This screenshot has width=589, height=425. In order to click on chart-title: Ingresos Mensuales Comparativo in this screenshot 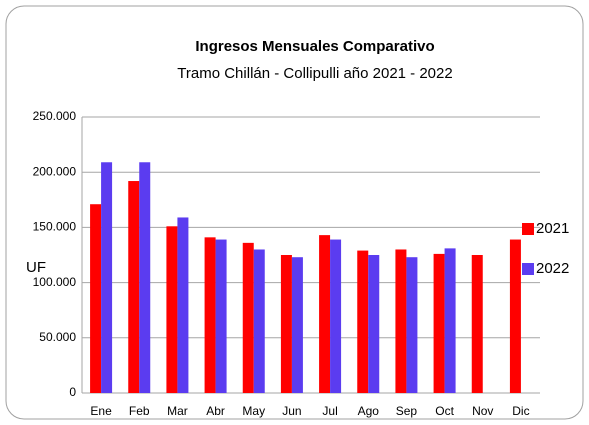, I will do `click(314, 46)`.